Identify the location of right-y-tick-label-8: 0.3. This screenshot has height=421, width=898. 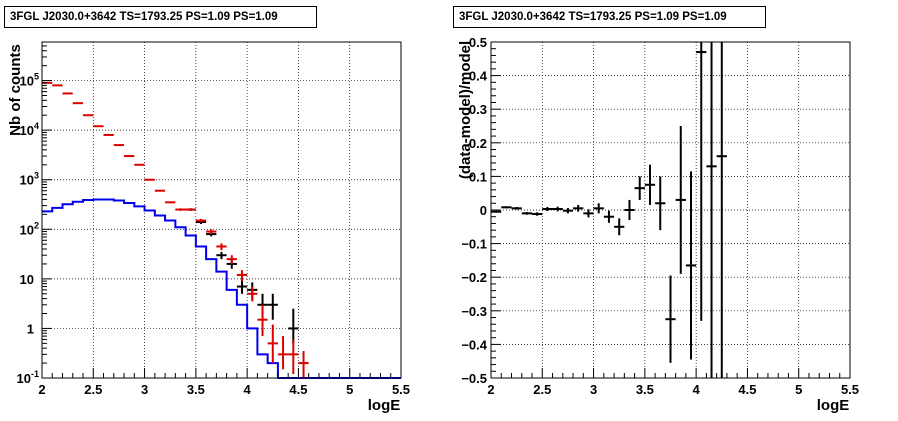
(478, 109).